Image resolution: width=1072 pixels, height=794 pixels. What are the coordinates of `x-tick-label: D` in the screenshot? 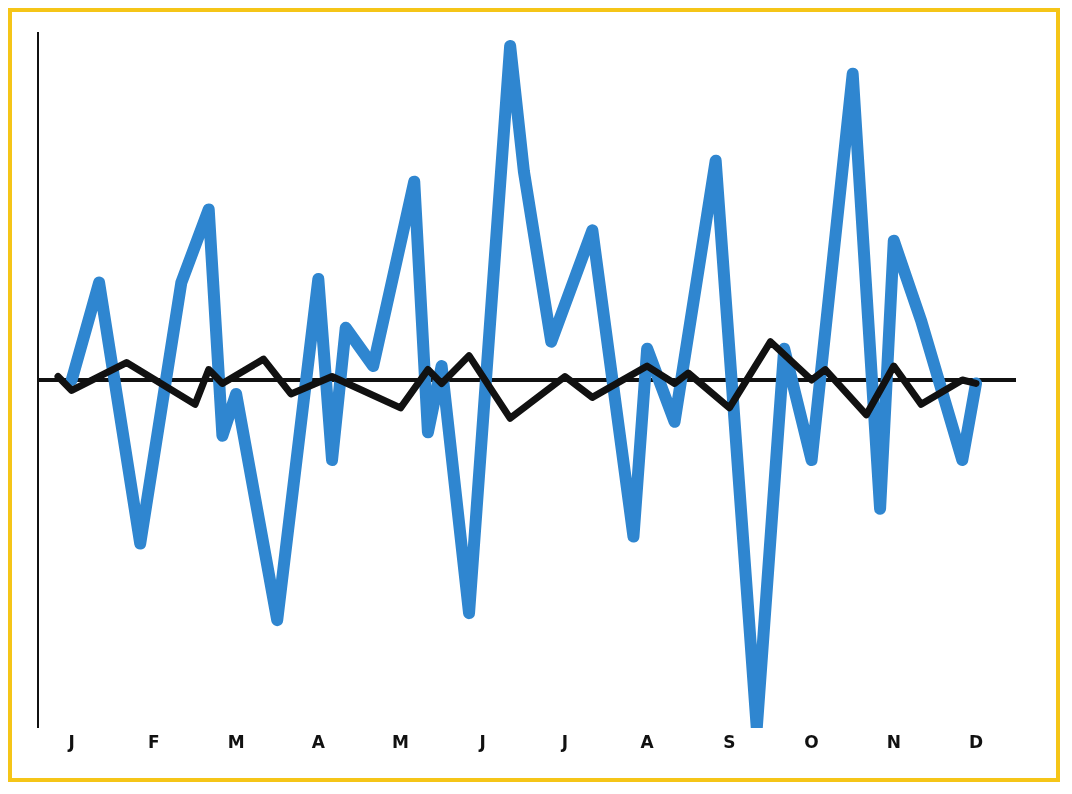 It's located at (976, 742).